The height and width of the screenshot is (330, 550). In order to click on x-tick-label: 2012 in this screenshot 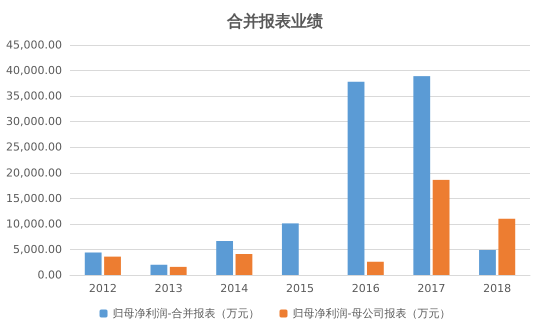, I will do `click(102, 288)`.